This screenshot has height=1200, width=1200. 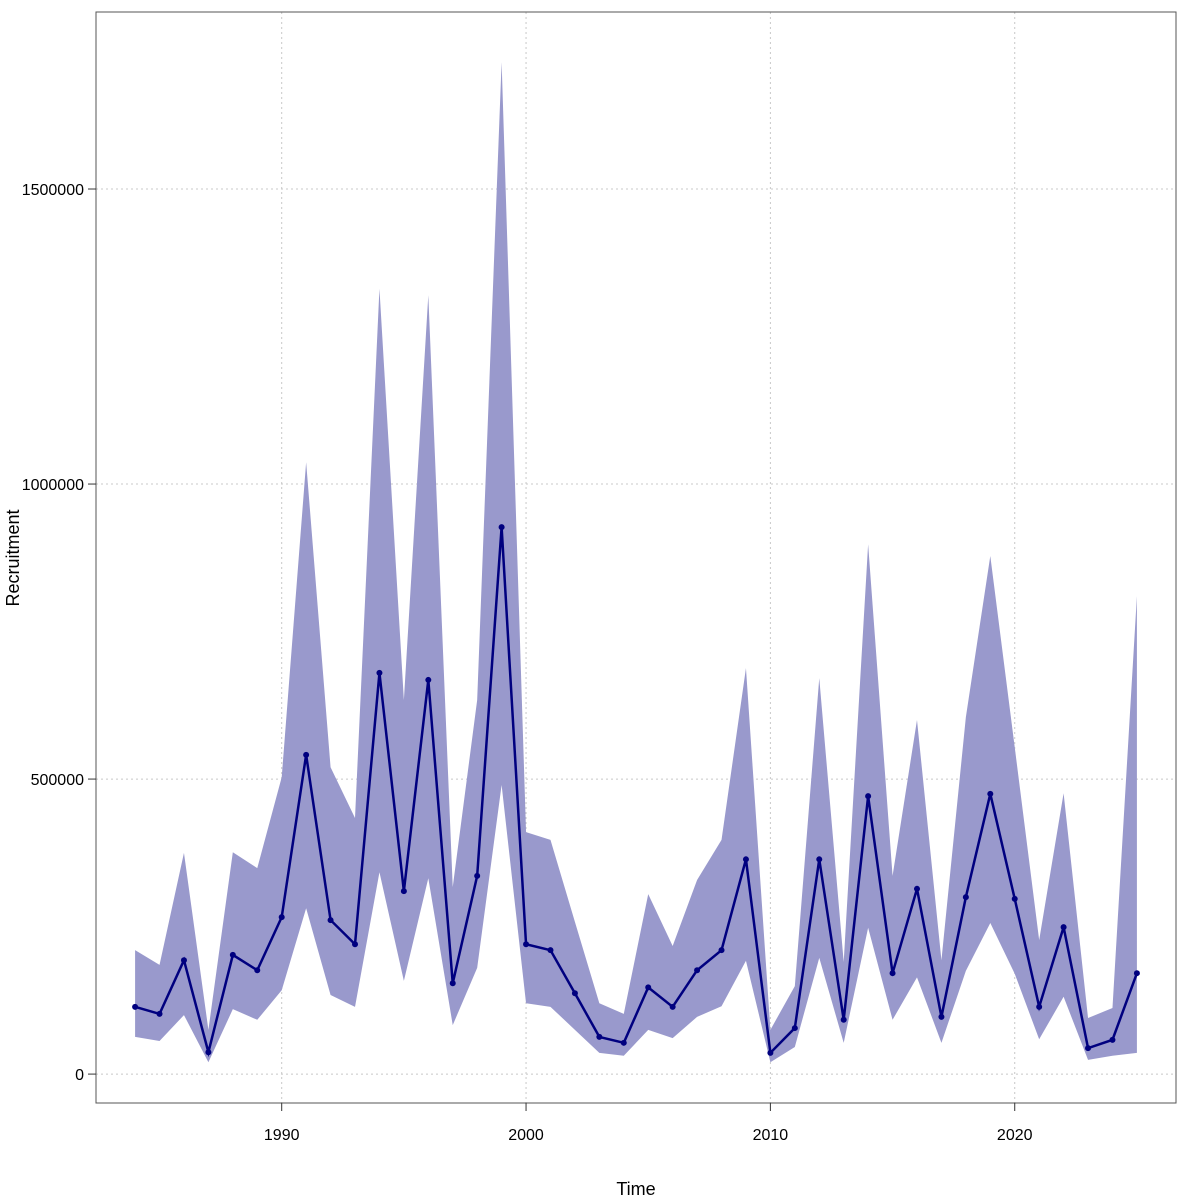 I want to click on y-tick-label: 0, so click(x=79, y=1075).